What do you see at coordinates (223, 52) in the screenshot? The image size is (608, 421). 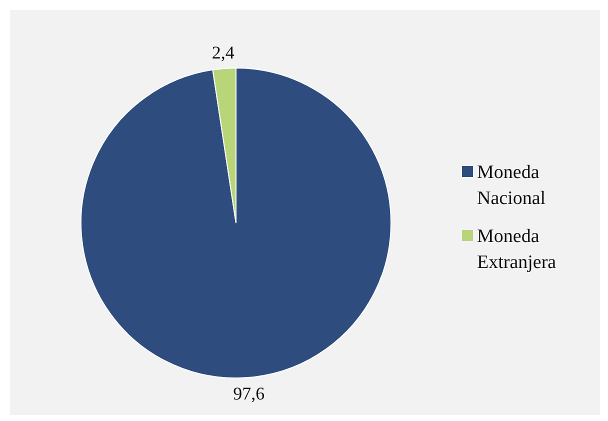 I see `data-label: 2,4` at bounding box center [223, 52].